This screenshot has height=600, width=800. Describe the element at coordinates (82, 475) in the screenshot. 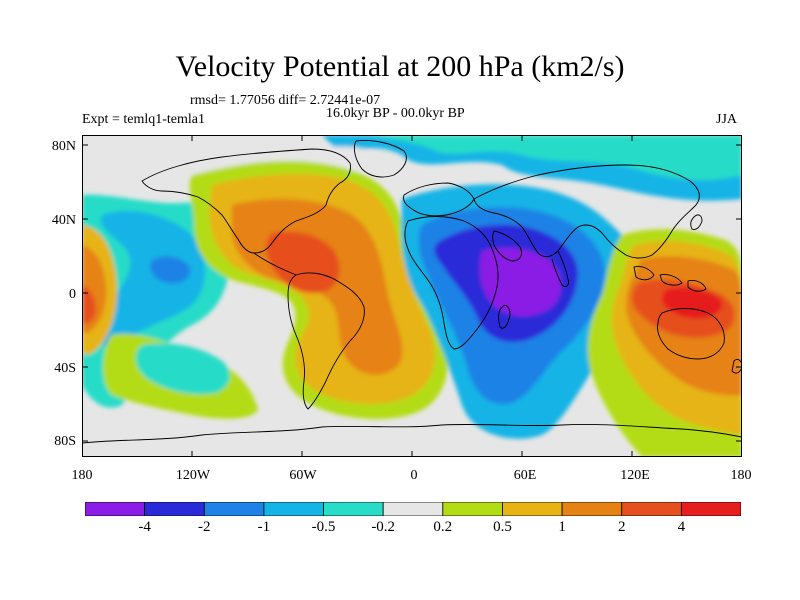

I see `lon-tick-180w: 180` at that location.